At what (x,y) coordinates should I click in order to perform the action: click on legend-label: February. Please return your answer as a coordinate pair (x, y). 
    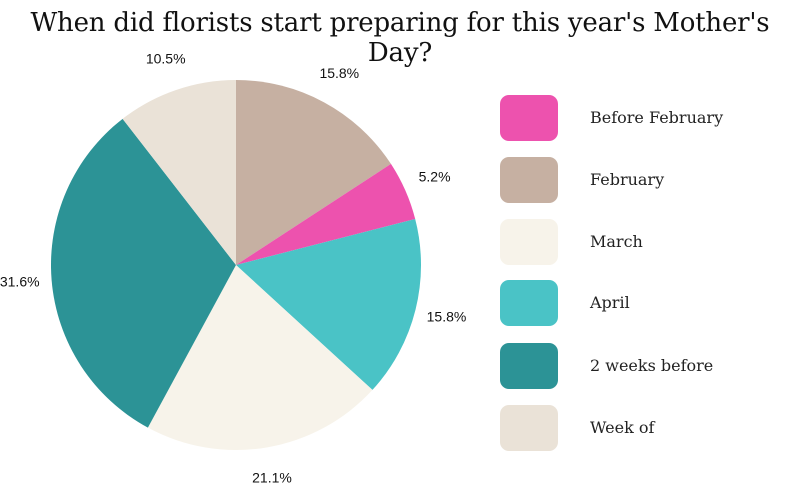
    Looking at the image, I should click on (627, 179).